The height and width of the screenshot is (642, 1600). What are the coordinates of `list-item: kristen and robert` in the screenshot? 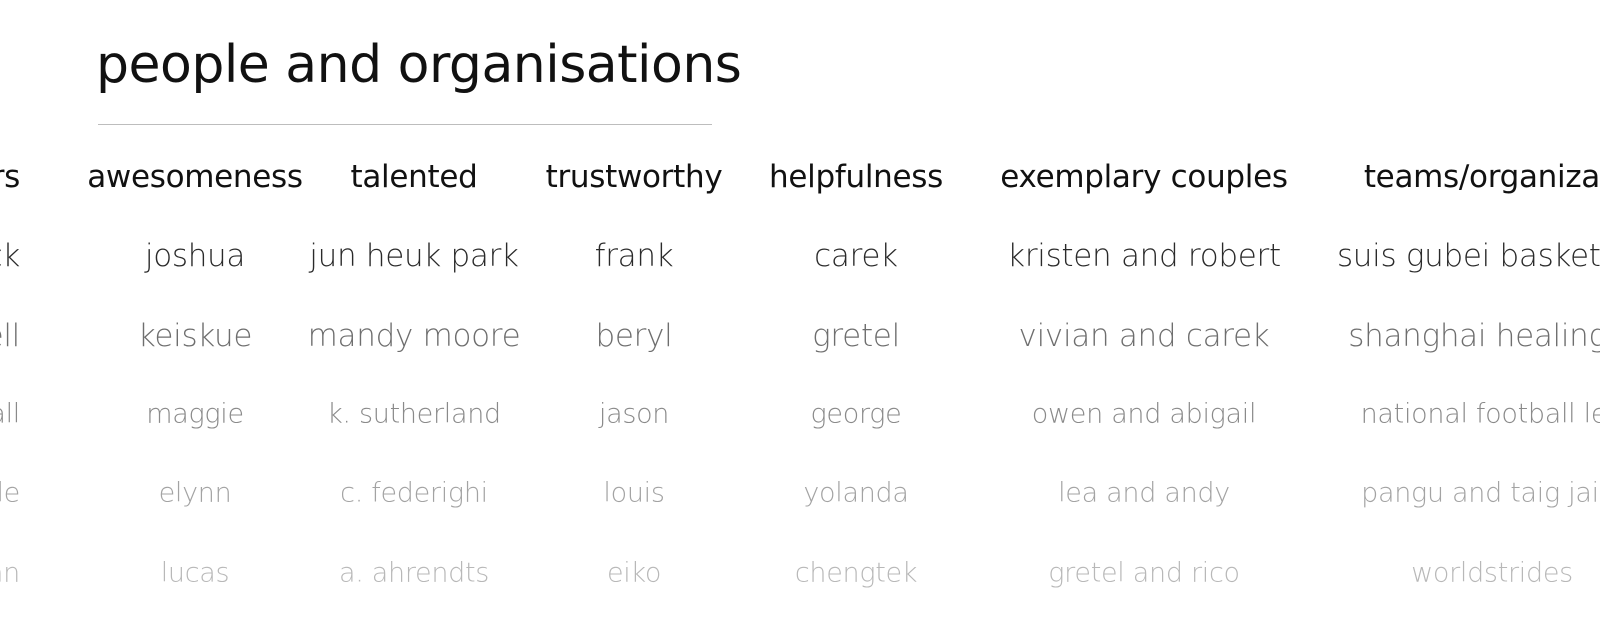 It's located at (1144, 256).